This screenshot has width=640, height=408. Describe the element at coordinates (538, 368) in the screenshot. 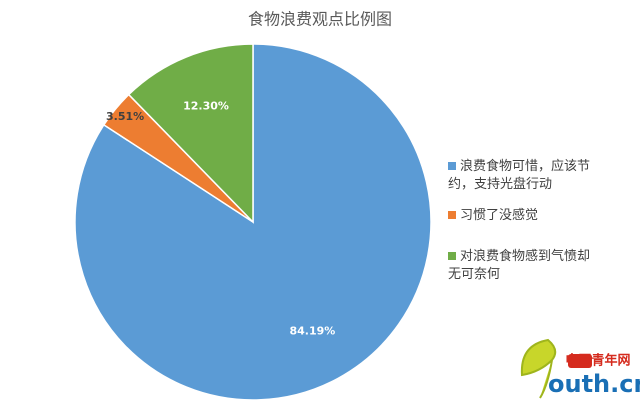

I see `logo-leaf` at that location.